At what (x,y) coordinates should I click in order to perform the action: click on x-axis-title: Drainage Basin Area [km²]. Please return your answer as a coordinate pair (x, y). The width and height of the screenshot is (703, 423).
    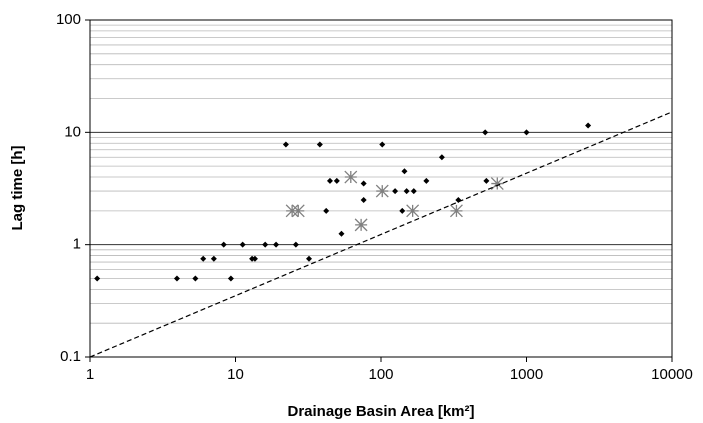
    Looking at the image, I should click on (380, 411).